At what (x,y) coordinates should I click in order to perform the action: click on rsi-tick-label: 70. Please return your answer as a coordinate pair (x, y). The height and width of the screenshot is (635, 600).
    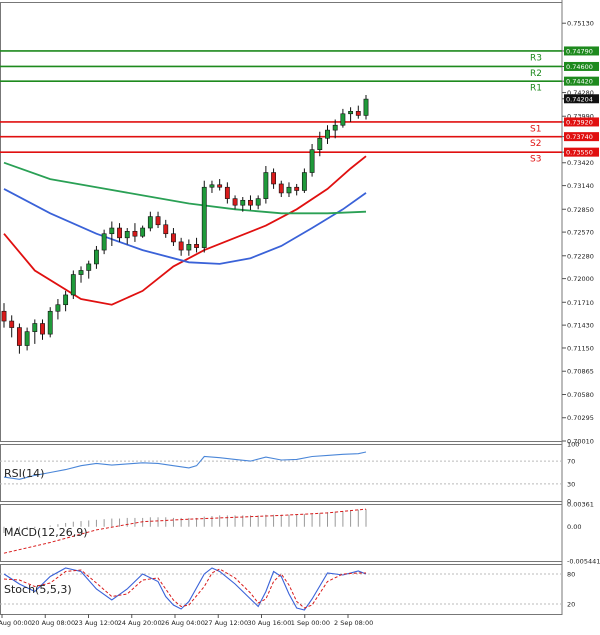
    Looking at the image, I should click on (571, 462).